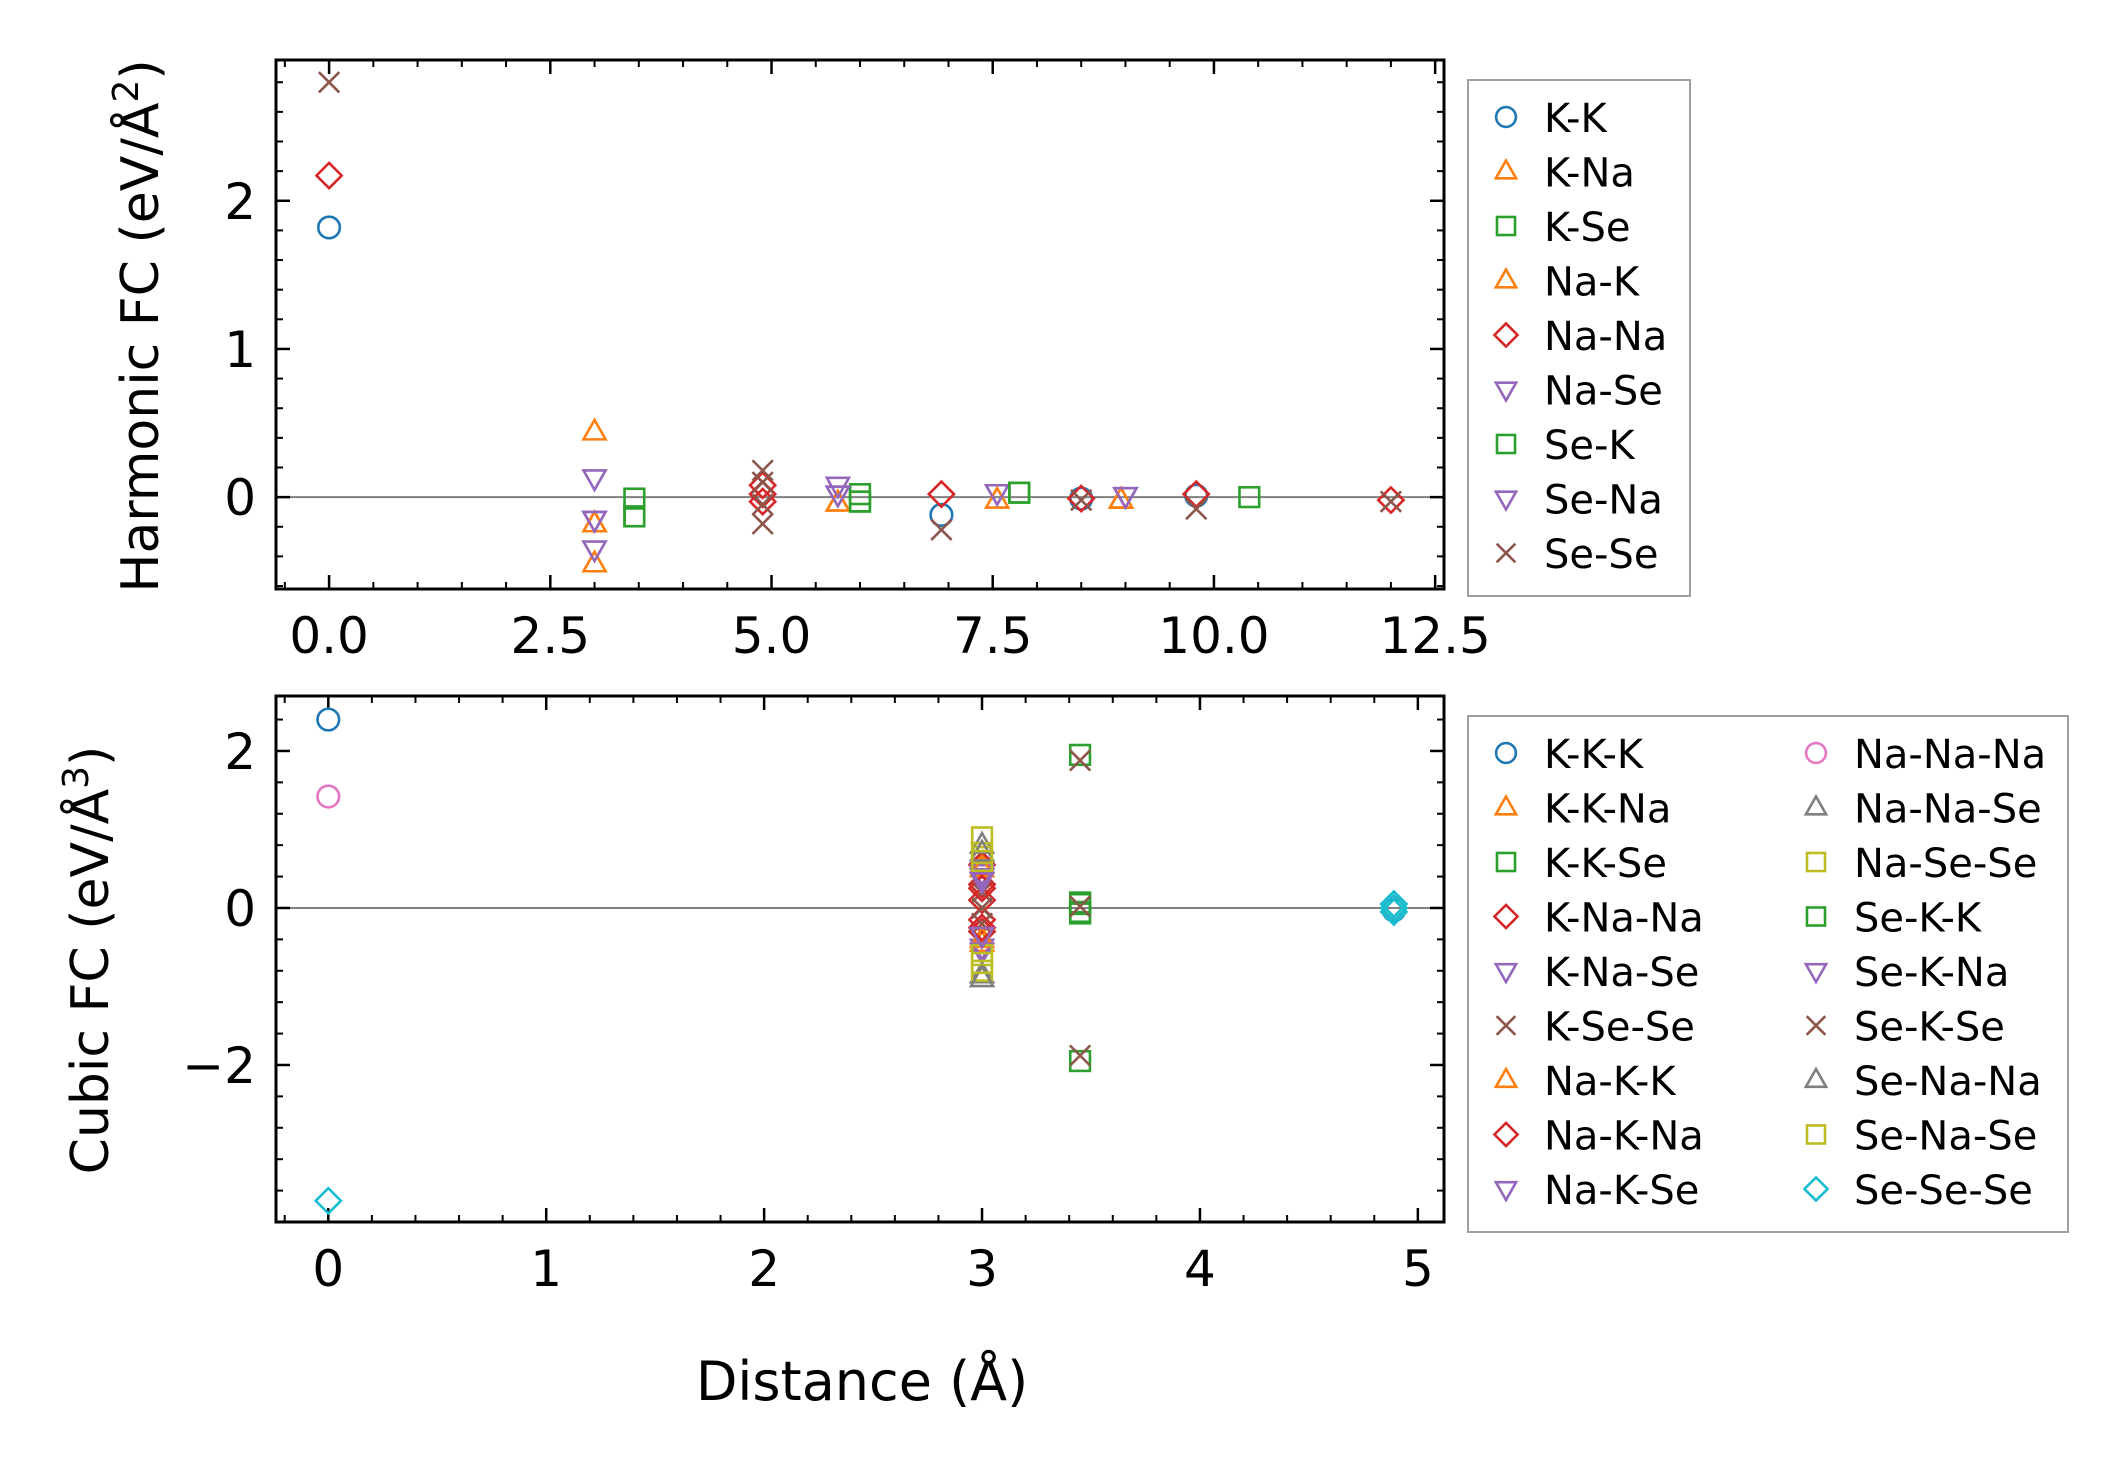 The image size is (2117, 1460). Describe the element at coordinates (982, 908) in the screenshot. I see `cubic-series-na-k-na` at that location.